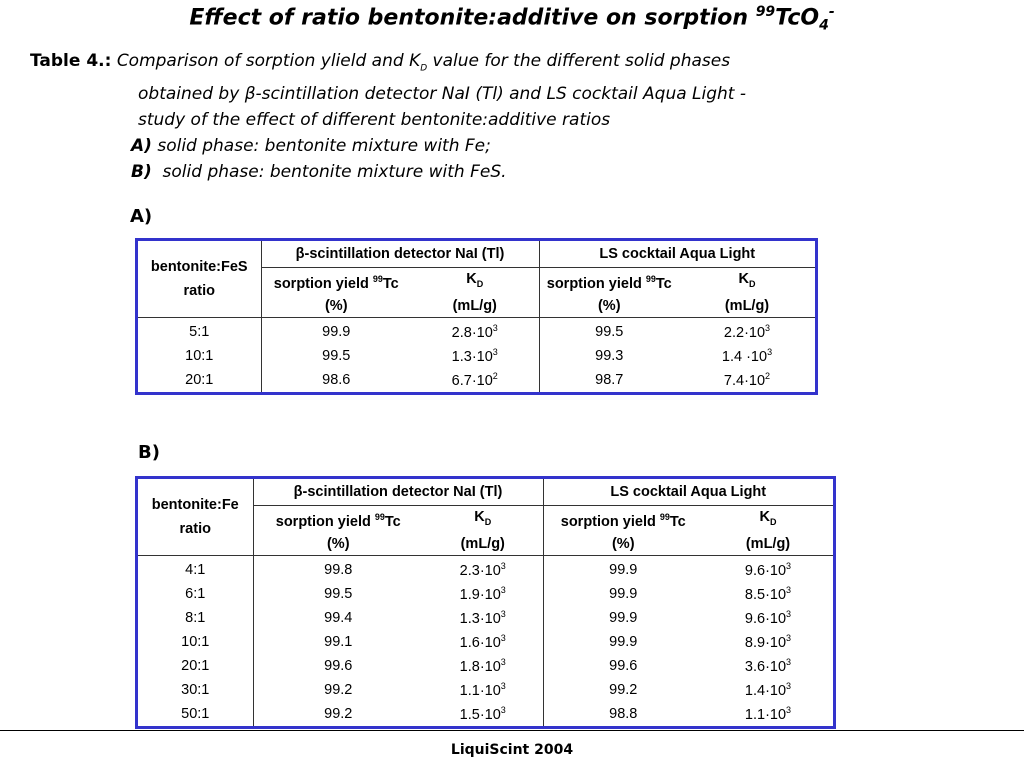 The height and width of the screenshot is (768, 1024). What do you see at coordinates (512, 730) in the screenshot?
I see `footer-divider` at bounding box center [512, 730].